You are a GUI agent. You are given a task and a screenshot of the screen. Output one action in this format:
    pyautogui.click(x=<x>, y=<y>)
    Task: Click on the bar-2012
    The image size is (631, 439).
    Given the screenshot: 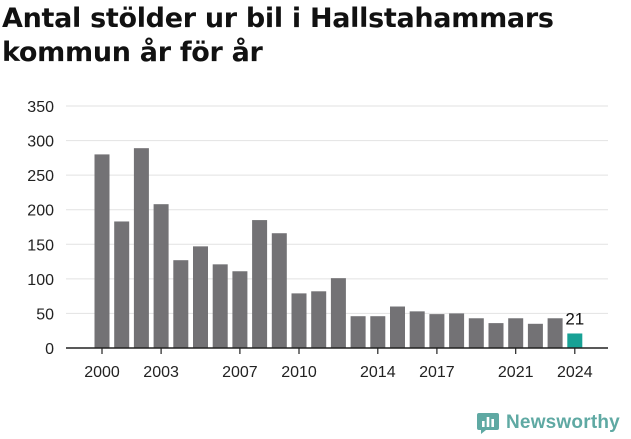 What is the action you would take?
    pyautogui.click(x=338, y=313)
    